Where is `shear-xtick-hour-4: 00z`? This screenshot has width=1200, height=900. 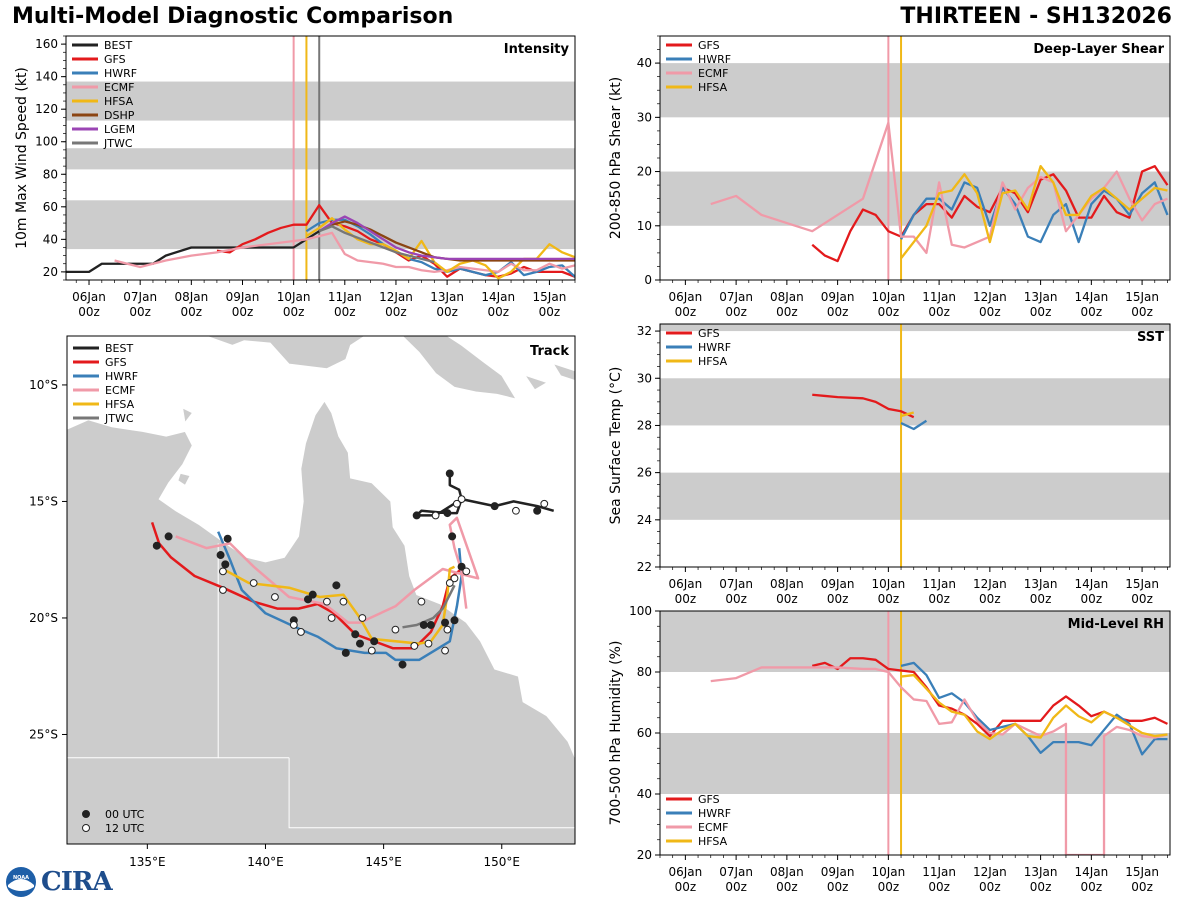 shear-xtick-hour-4: 00z is located at coordinates (889, 312).